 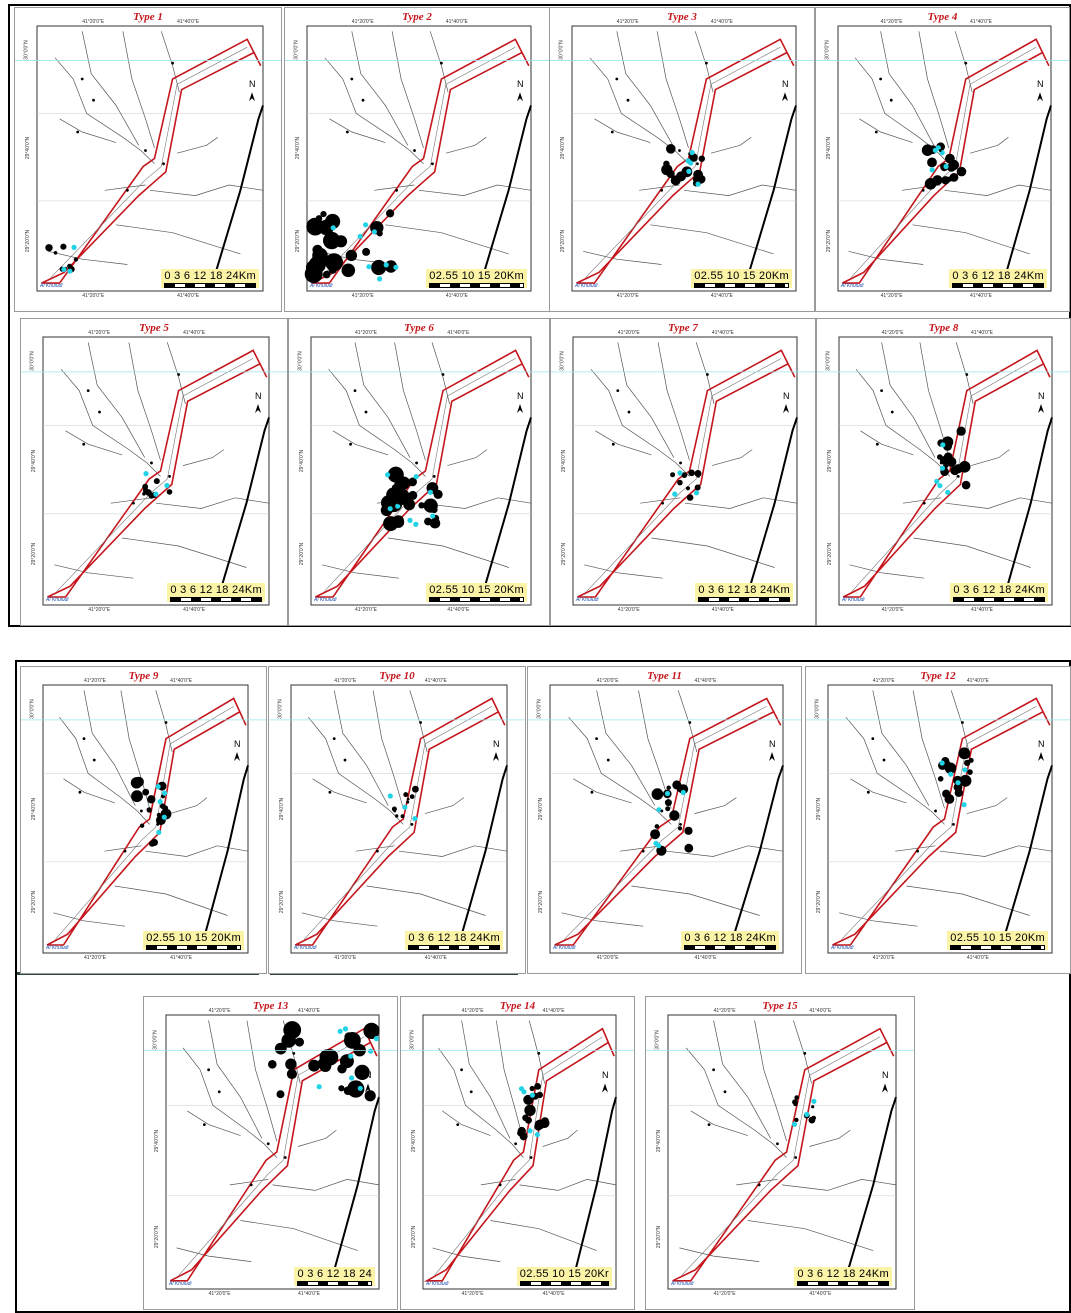 I want to click on map-neatline, so click(x=421, y=471).